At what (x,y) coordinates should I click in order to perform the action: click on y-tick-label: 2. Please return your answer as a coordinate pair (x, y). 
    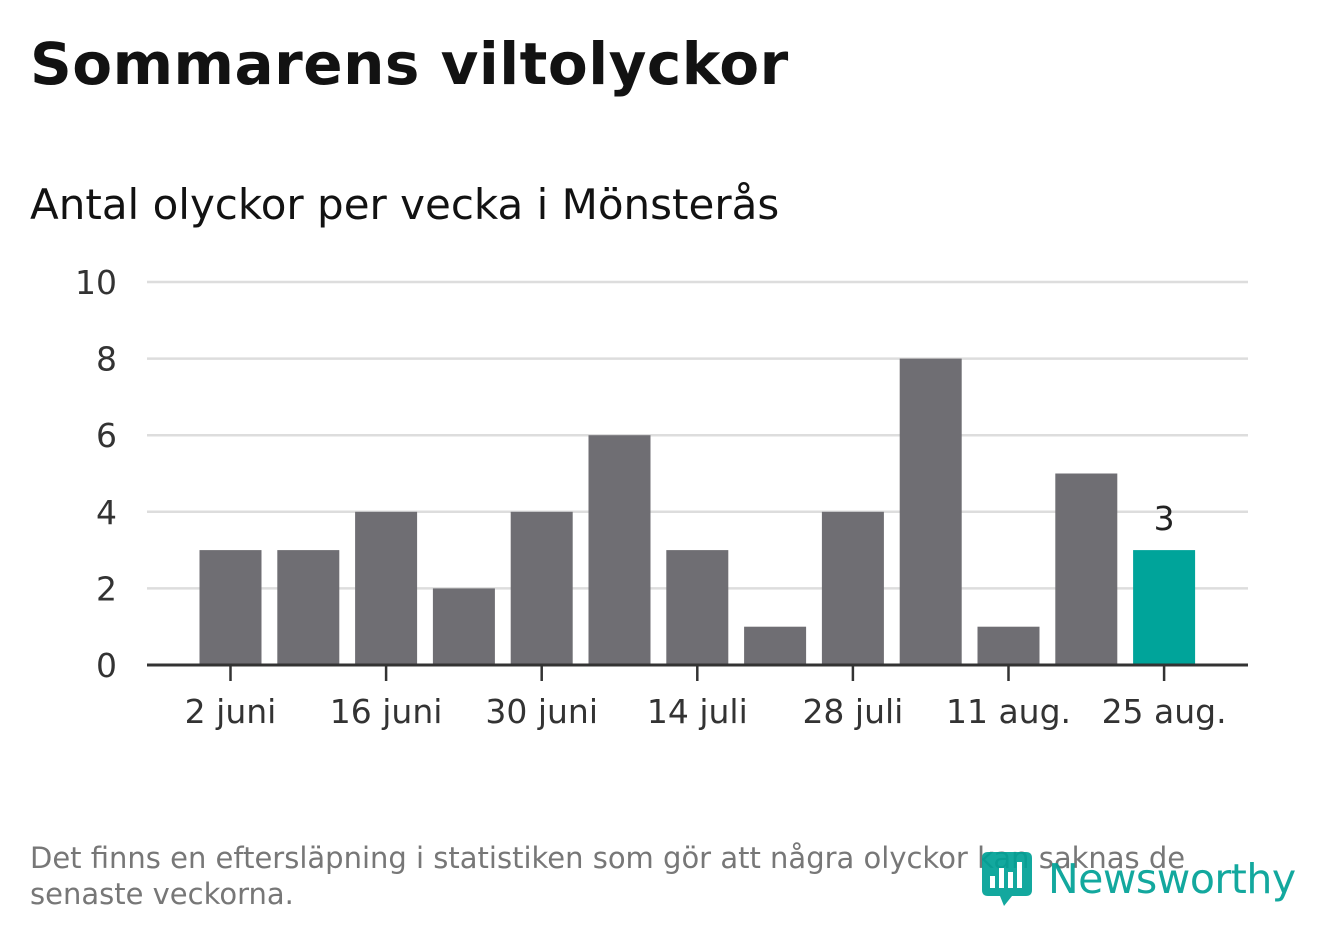
    Looking at the image, I should click on (106, 588).